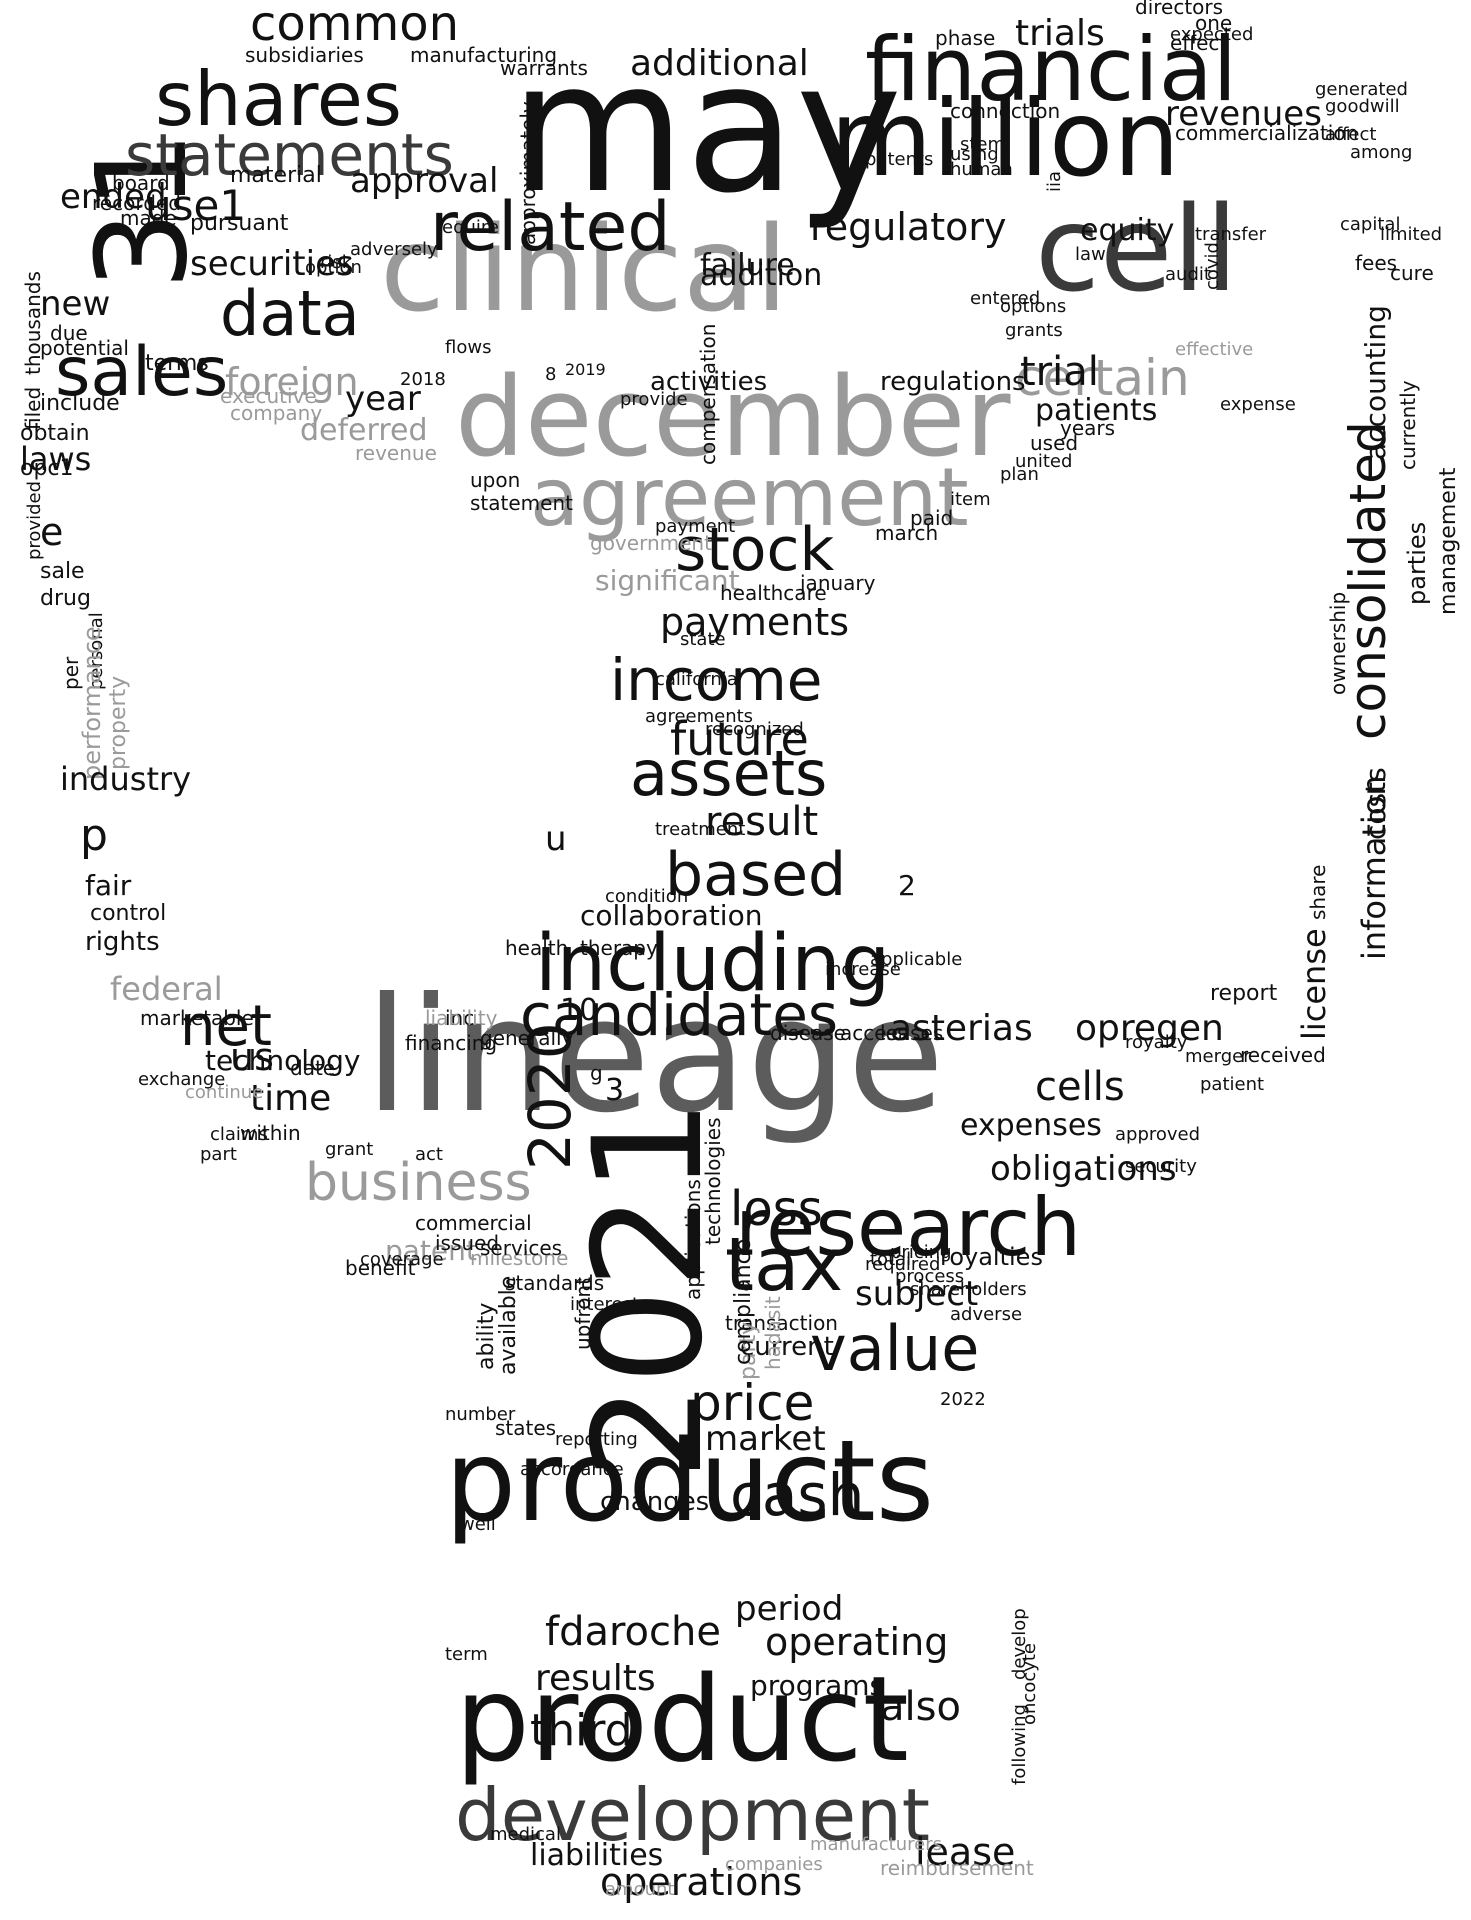  Describe the element at coordinates (418, 1183) in the screenshot. I see `word-business: business` at that location.